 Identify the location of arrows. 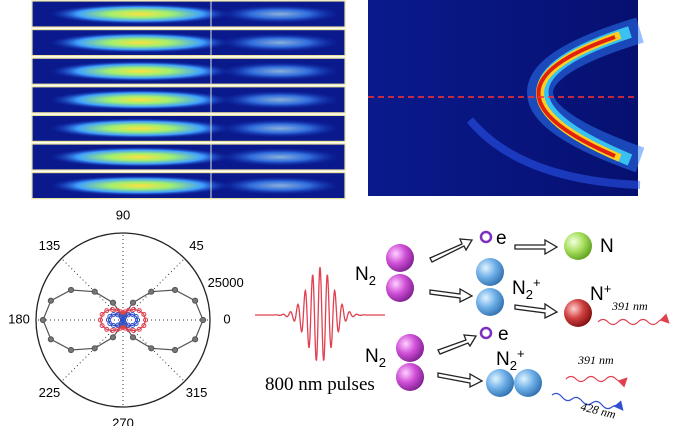
(494, 313).